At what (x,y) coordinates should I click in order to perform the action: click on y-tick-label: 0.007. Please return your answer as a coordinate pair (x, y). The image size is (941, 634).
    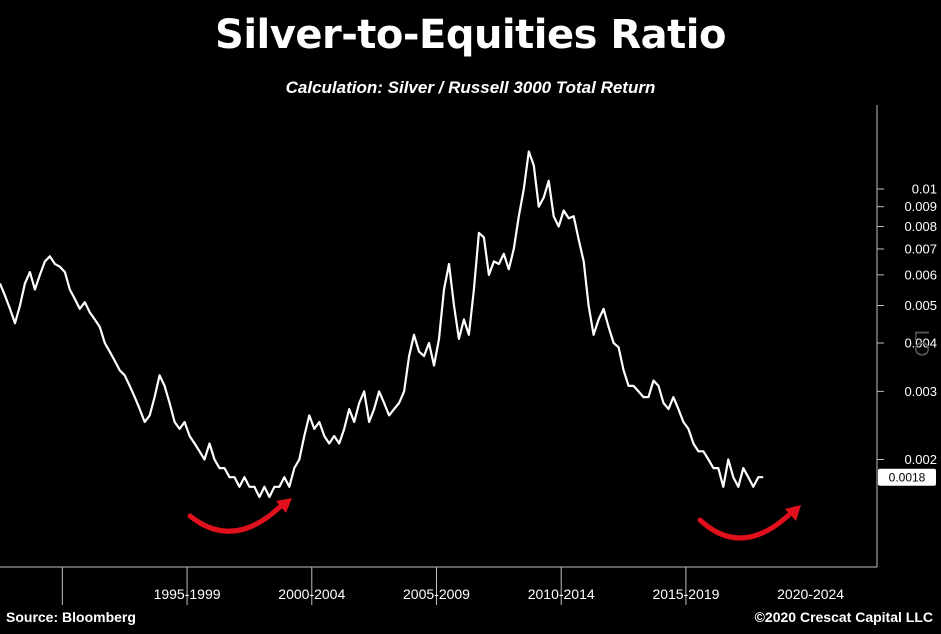
    Looking at the image, I should click on (920, 248).